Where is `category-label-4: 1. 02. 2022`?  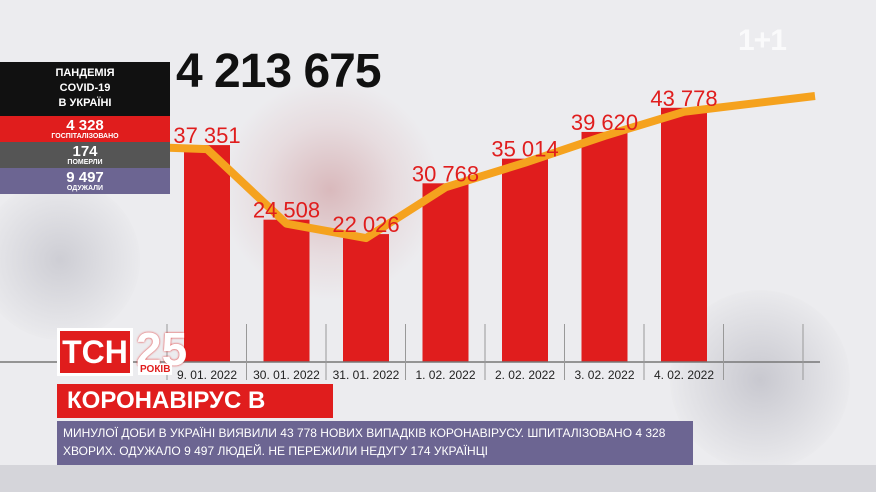 category-label-4: 1. 02. 2022 is located at coordinates (445, 375).